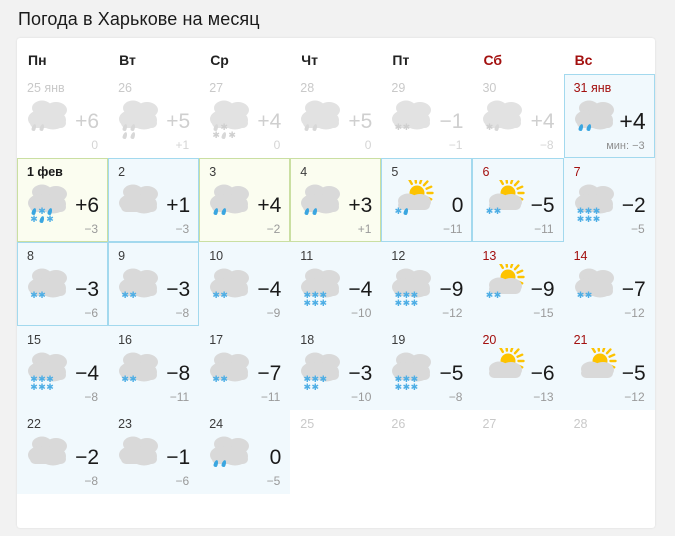  What do you see at coordinates (336, 116) in the screenshot?
I see `day-cell: 28 +5 0` at bounding box center [336, 116].